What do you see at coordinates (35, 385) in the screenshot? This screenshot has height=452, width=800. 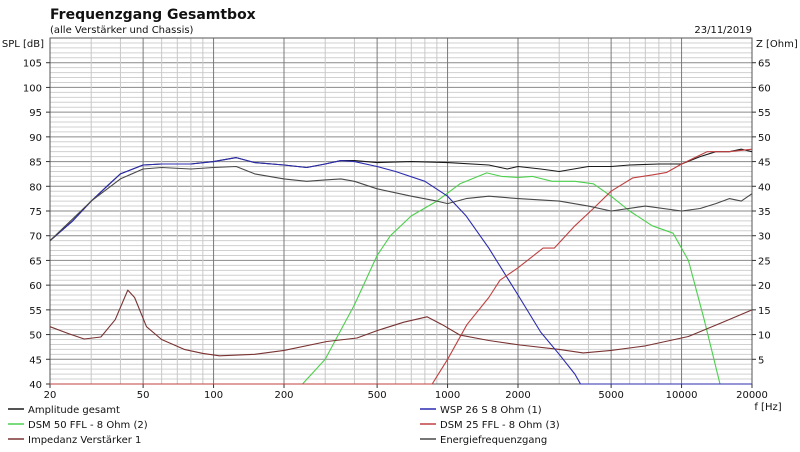 I see `y-tick-label: 40` at bounding box center [35, 385].